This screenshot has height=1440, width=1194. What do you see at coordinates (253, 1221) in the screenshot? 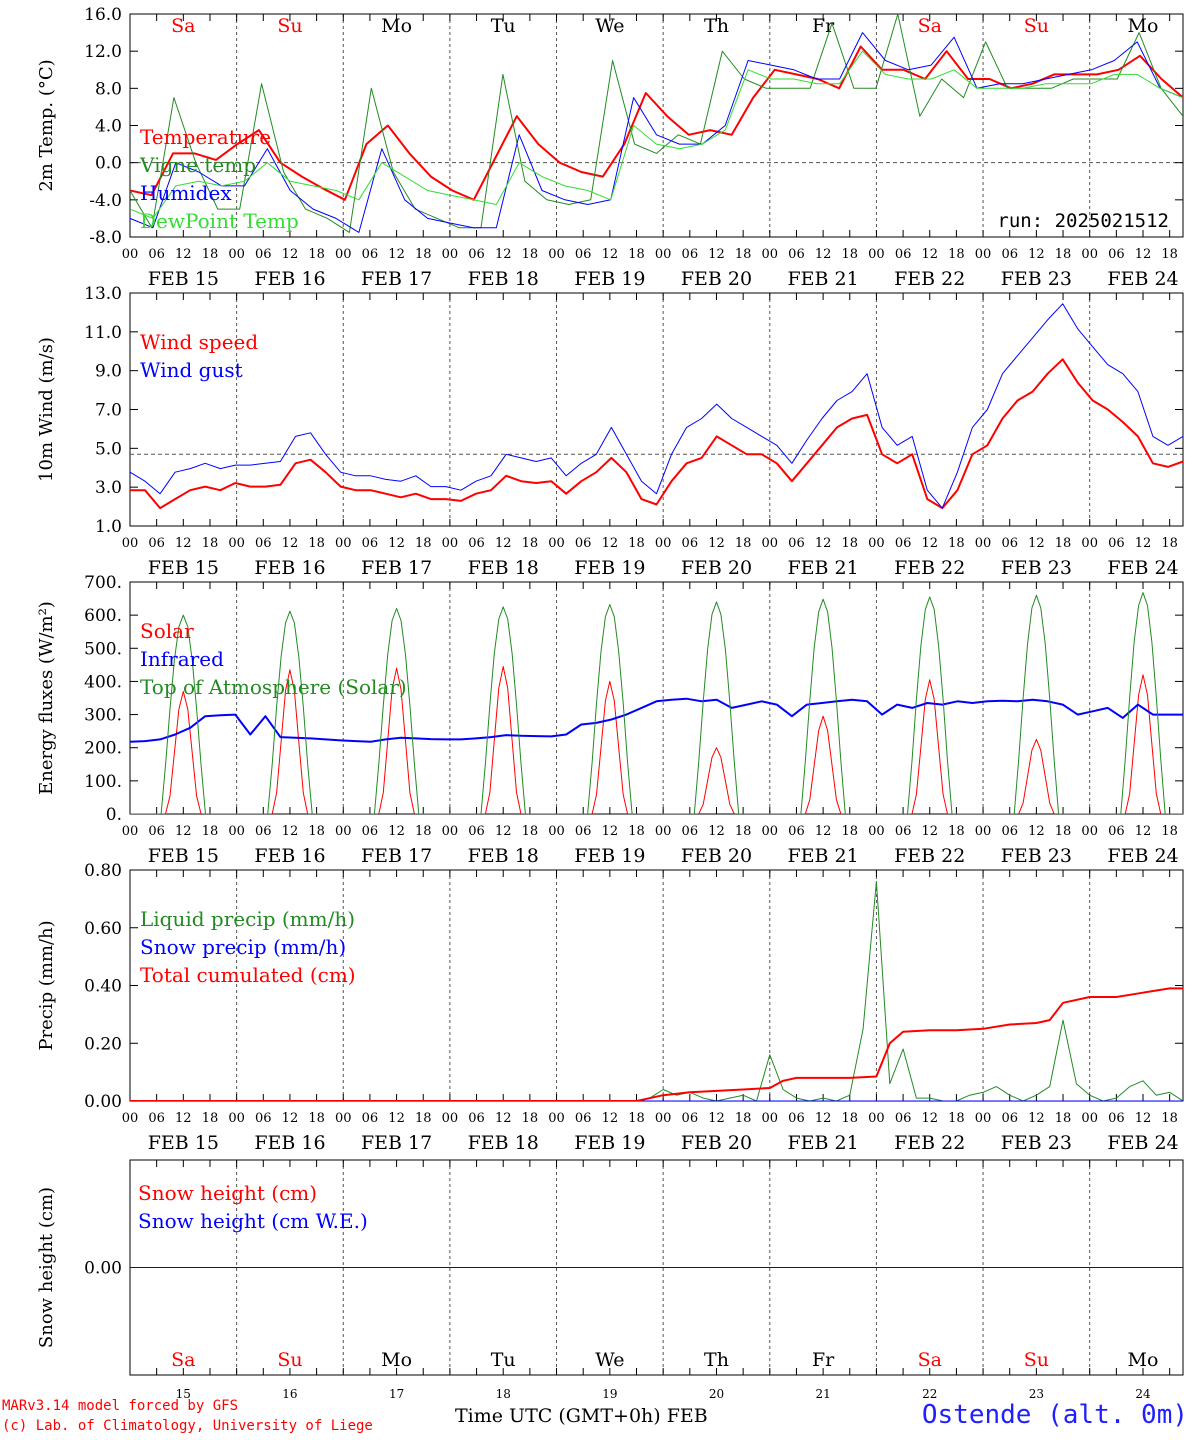
I see `legend-entry: Snow height (cm W.E.)` at bounding box center [253, 1221].